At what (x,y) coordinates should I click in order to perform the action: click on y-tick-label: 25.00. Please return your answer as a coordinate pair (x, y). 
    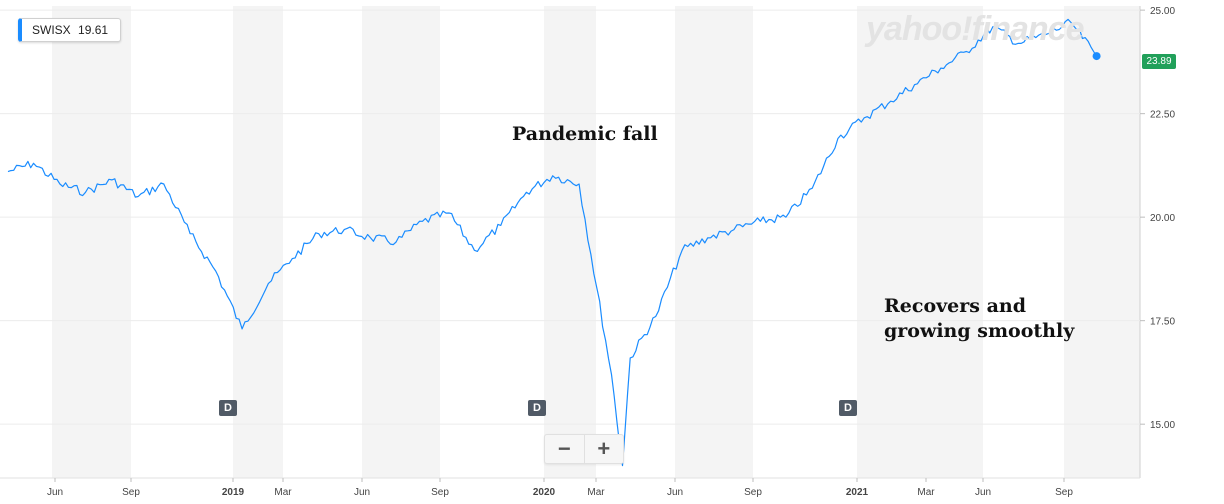
    Looking at the image, I should click on (1162, 11).